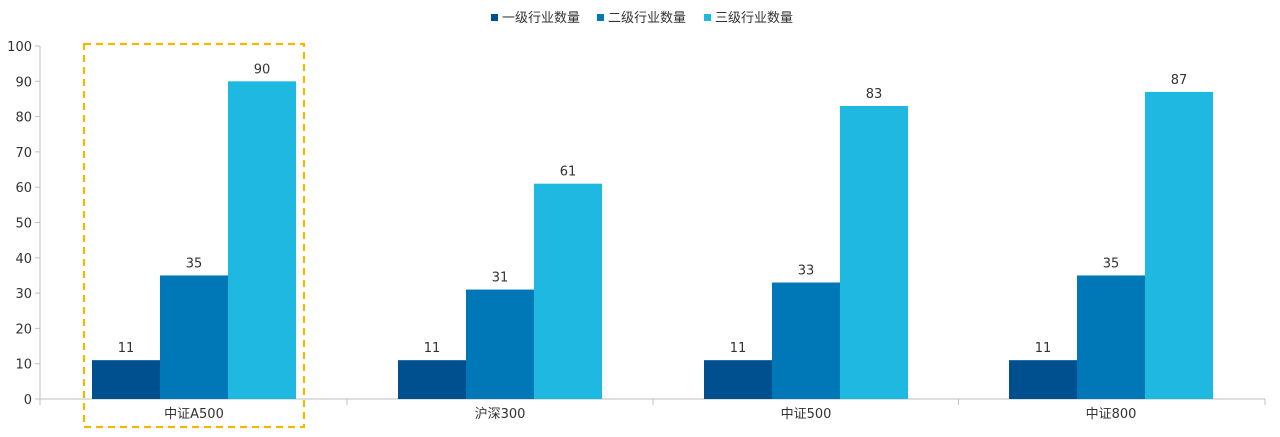  What do you see at coordinates (23, 365) in the screenshot?
I see `y-tick-label: 10` at bounding box center [23, 365].